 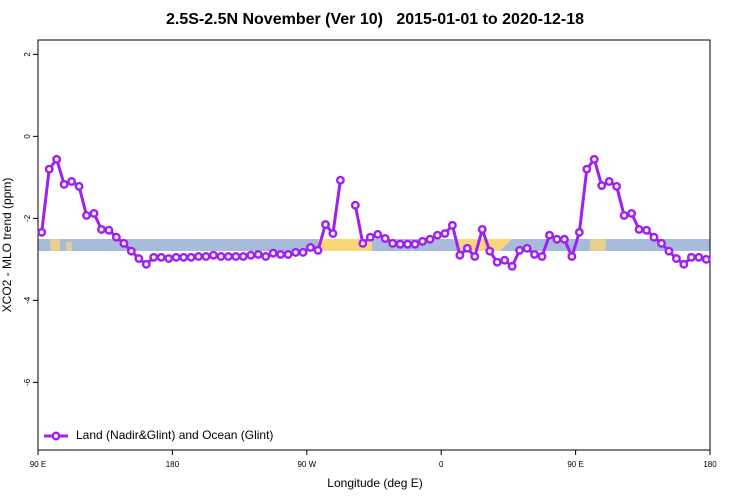 What do you see at coordinates (306, 464) in the screenshot?
I see `x-tick-label: 90 W` at bounding box center [306, 464].